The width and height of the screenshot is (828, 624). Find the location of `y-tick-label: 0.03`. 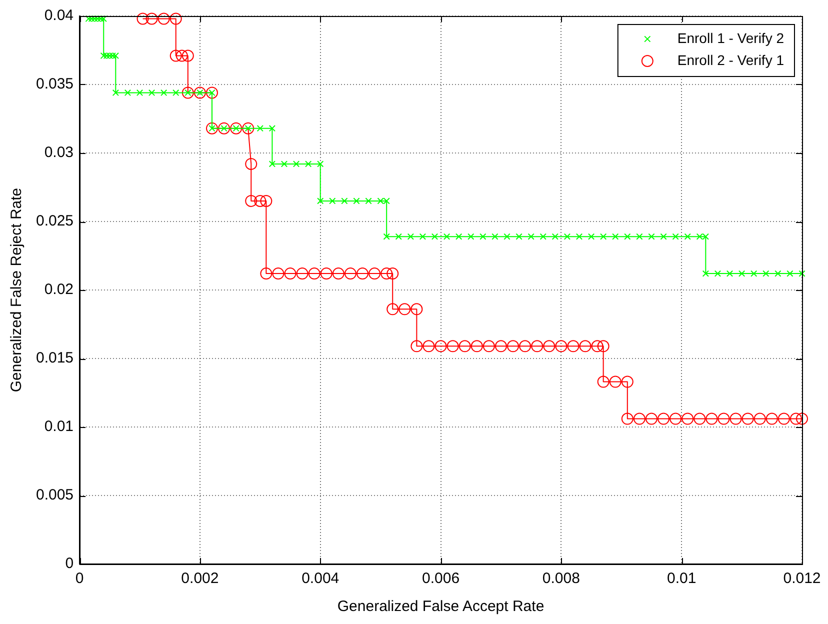

y-tick-label: 0.03 is located at coordinates (59, 153).